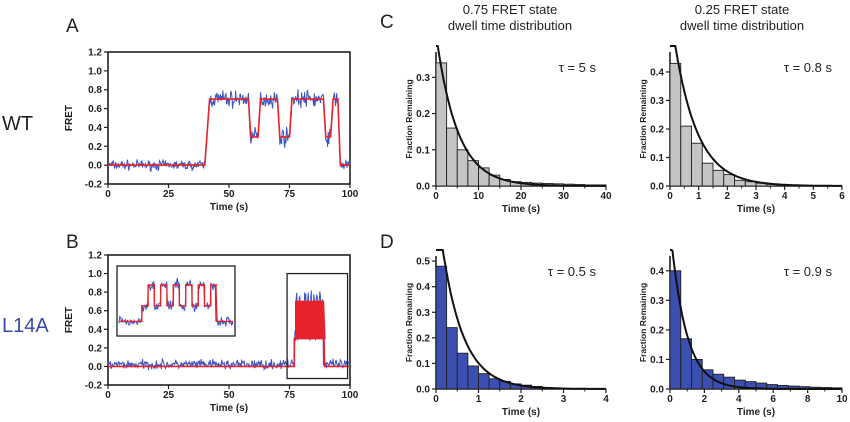 This screenshot has width=850, height=422. Describe the element at coordinates (95, 53) in the screenshot. I see `y-tick-label: 1.2` at that location.